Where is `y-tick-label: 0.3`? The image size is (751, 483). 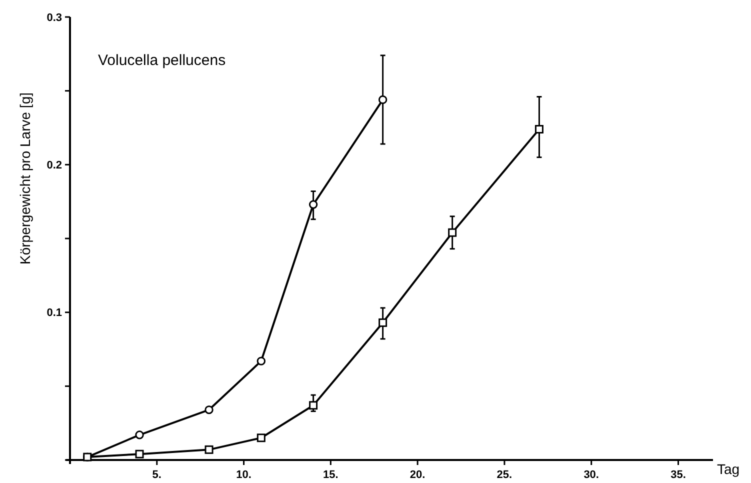 y-tick-label: 0.3 is located at coordinates (54, 18).